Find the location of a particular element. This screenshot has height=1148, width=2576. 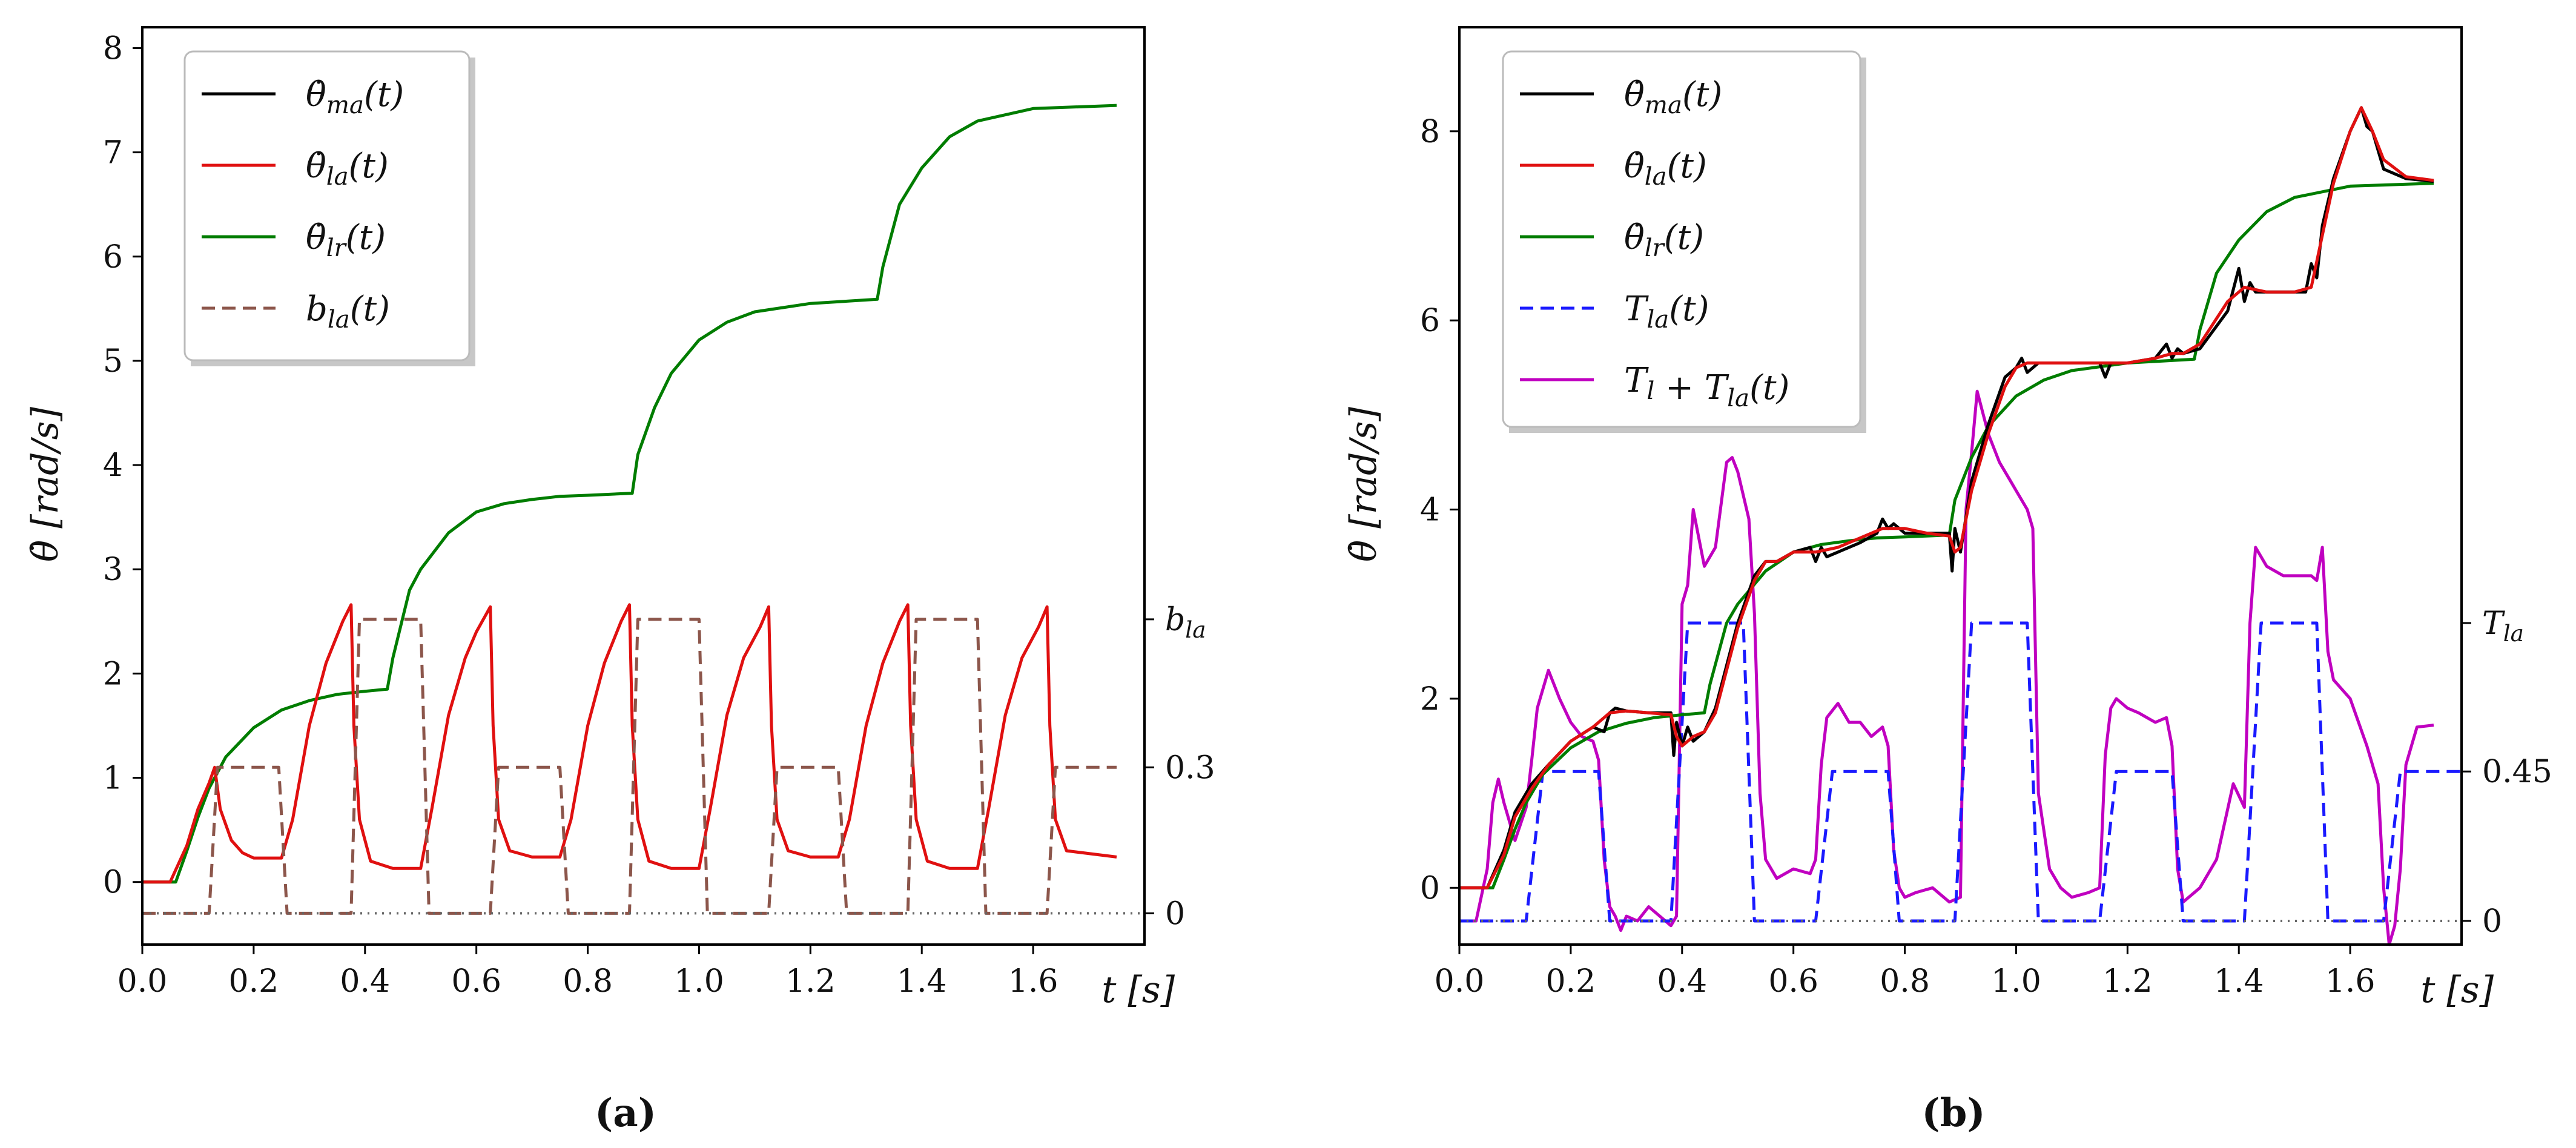

right-tick-label: bla is located at coordinates (1185, 623).